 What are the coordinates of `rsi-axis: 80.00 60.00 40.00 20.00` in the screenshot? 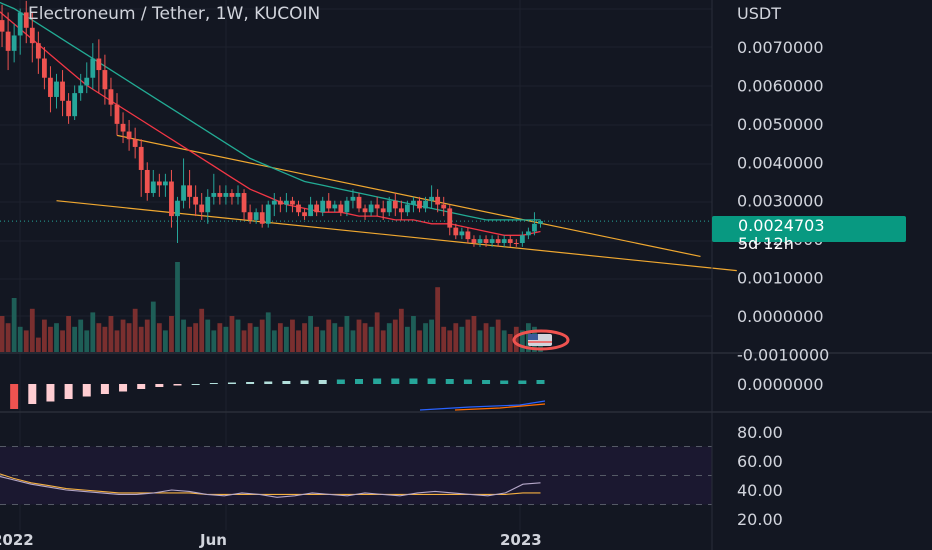 It's located at (760, 476).